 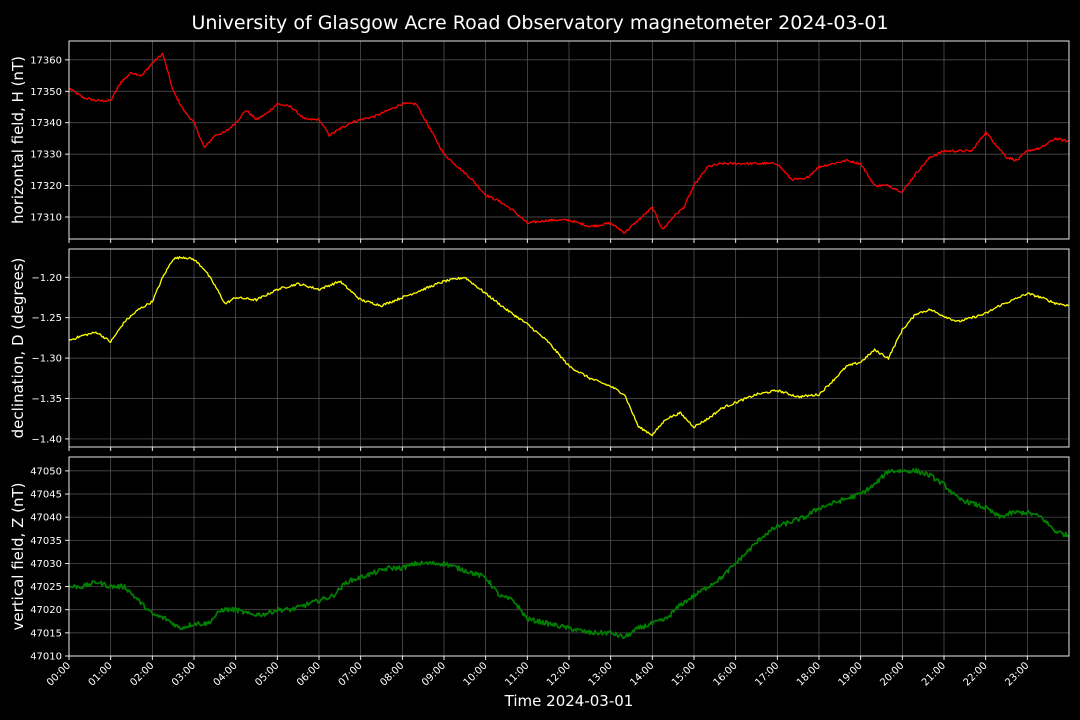 What do you see at coordinates (1017, 674) in the screenshot?
I see `x-tick-label: 23:00` at bounding box center [1017, 674].